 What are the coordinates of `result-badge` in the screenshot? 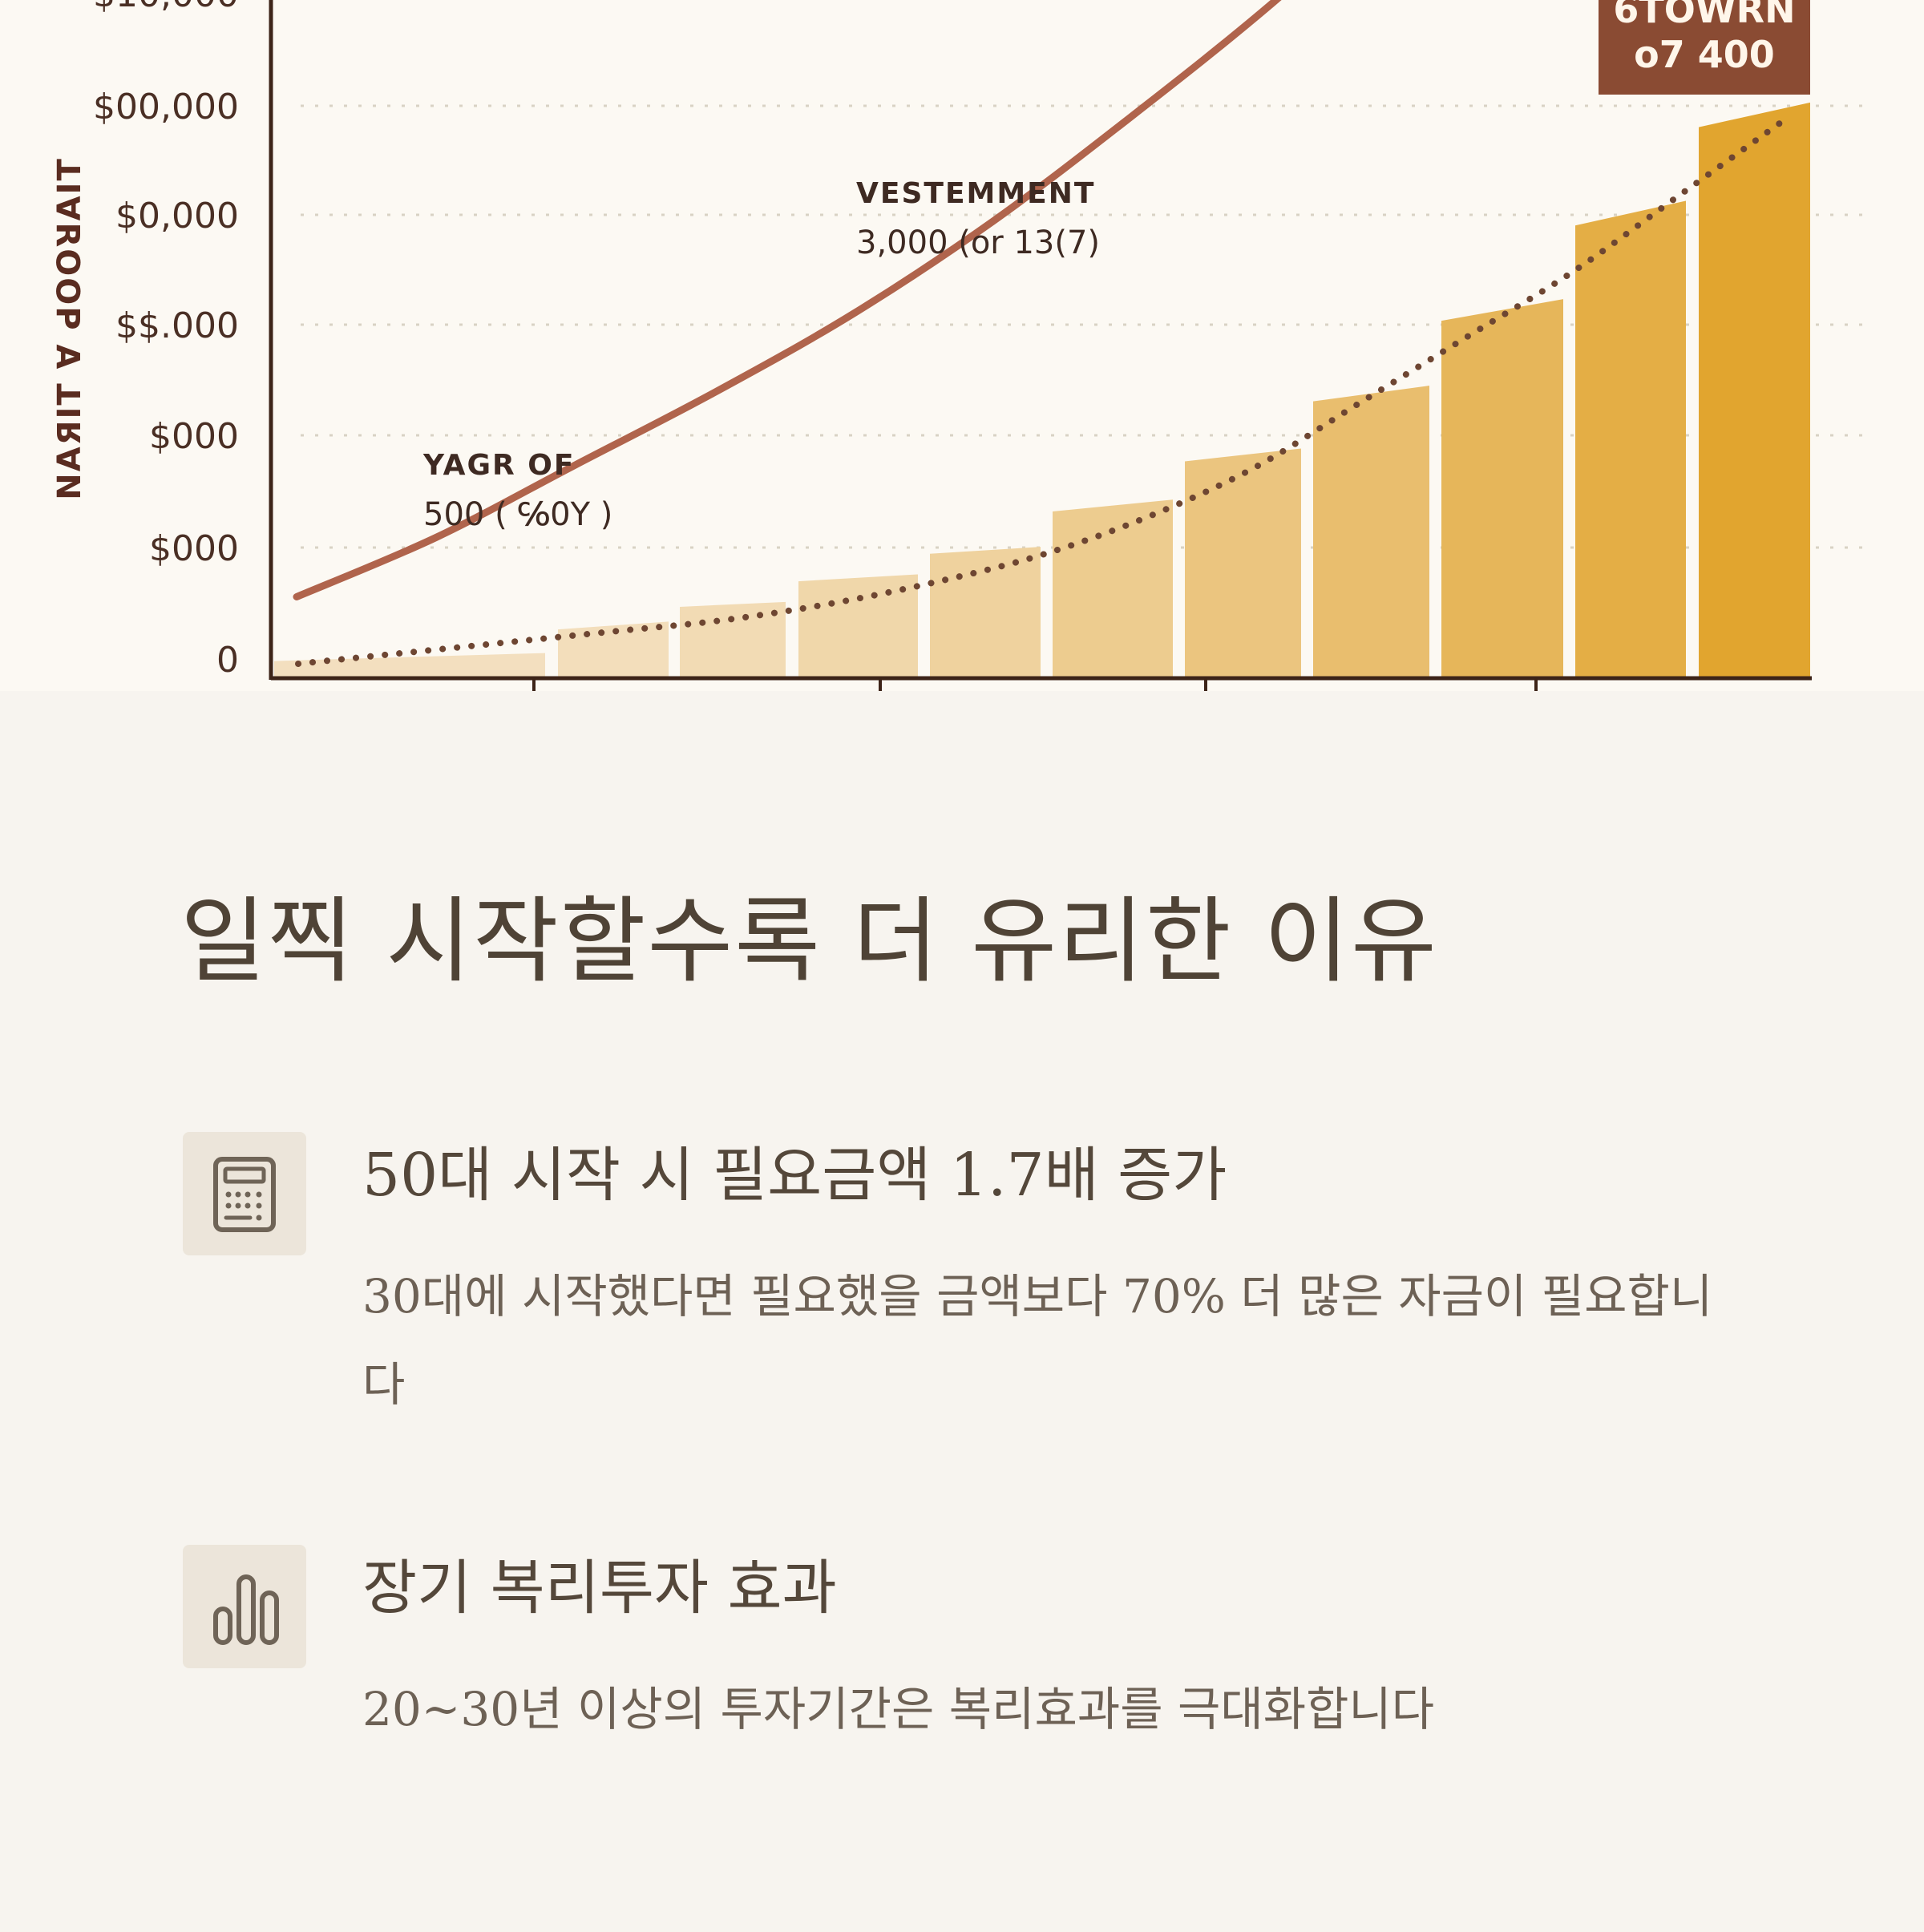 It's located at (1705, 47).